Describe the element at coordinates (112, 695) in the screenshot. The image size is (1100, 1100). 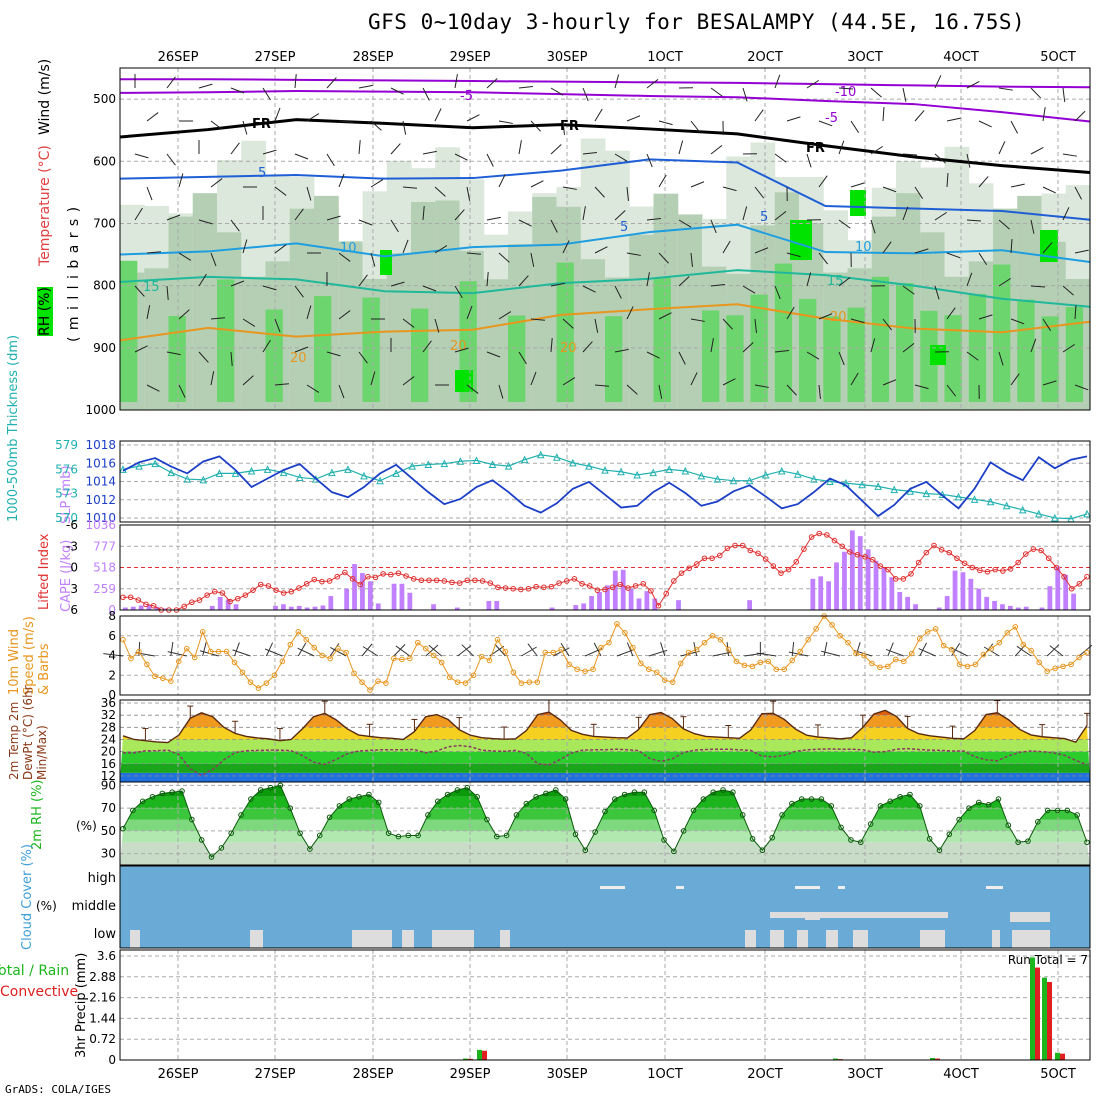
I see `wind-tick-label: 0` at that location.